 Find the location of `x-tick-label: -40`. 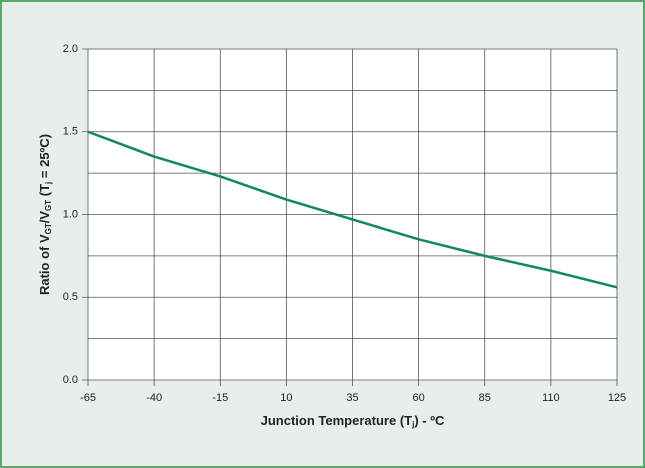

x-tick-label: -40 is located at coordinates (154, 398).